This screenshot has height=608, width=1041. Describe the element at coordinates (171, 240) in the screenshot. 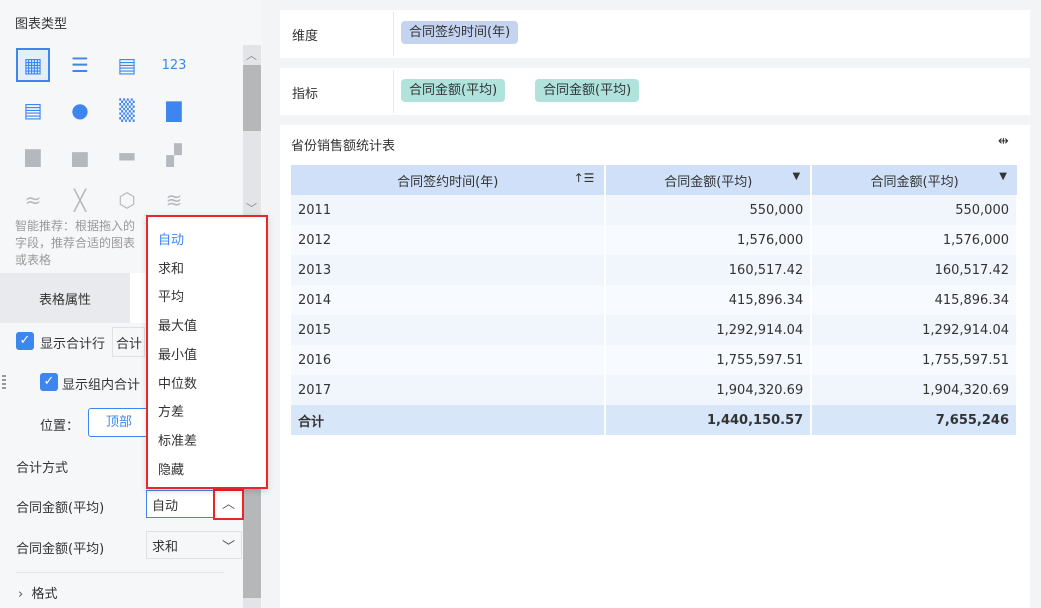

I see `dropdown-option: 自动` at that location.